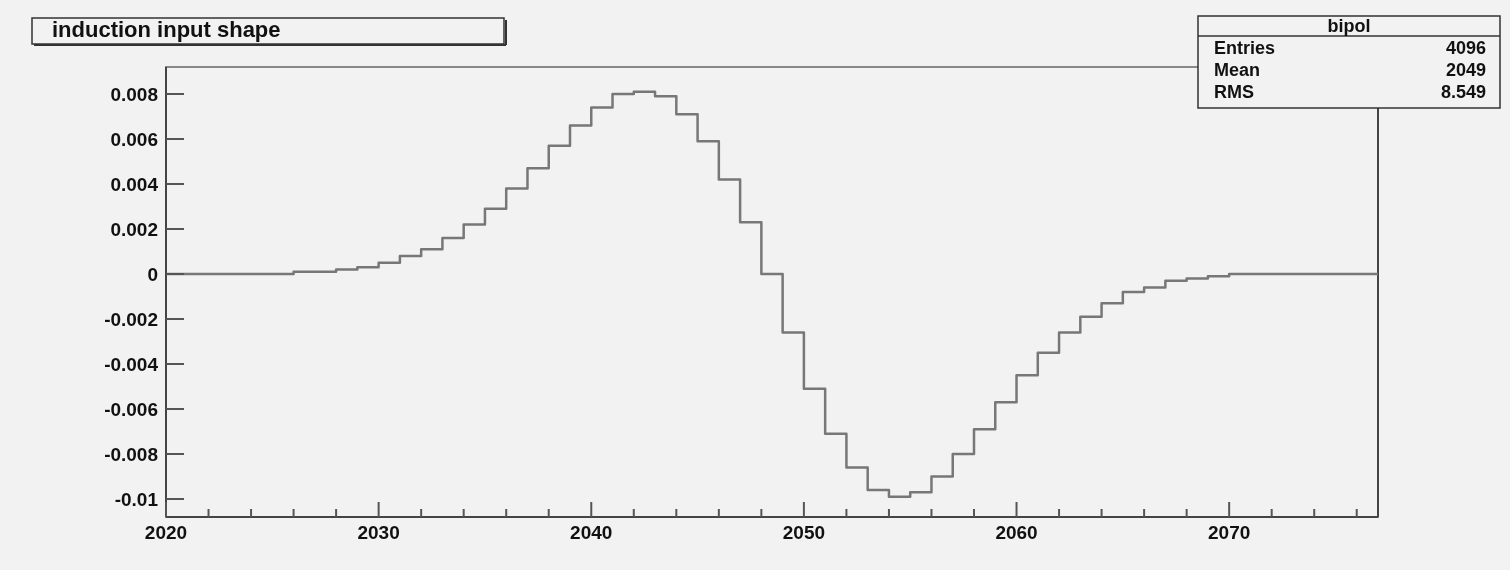 The height and width of the screenshot is (570, 1510). I want to click on y-tick-label: -0.002, so click(131, 319).